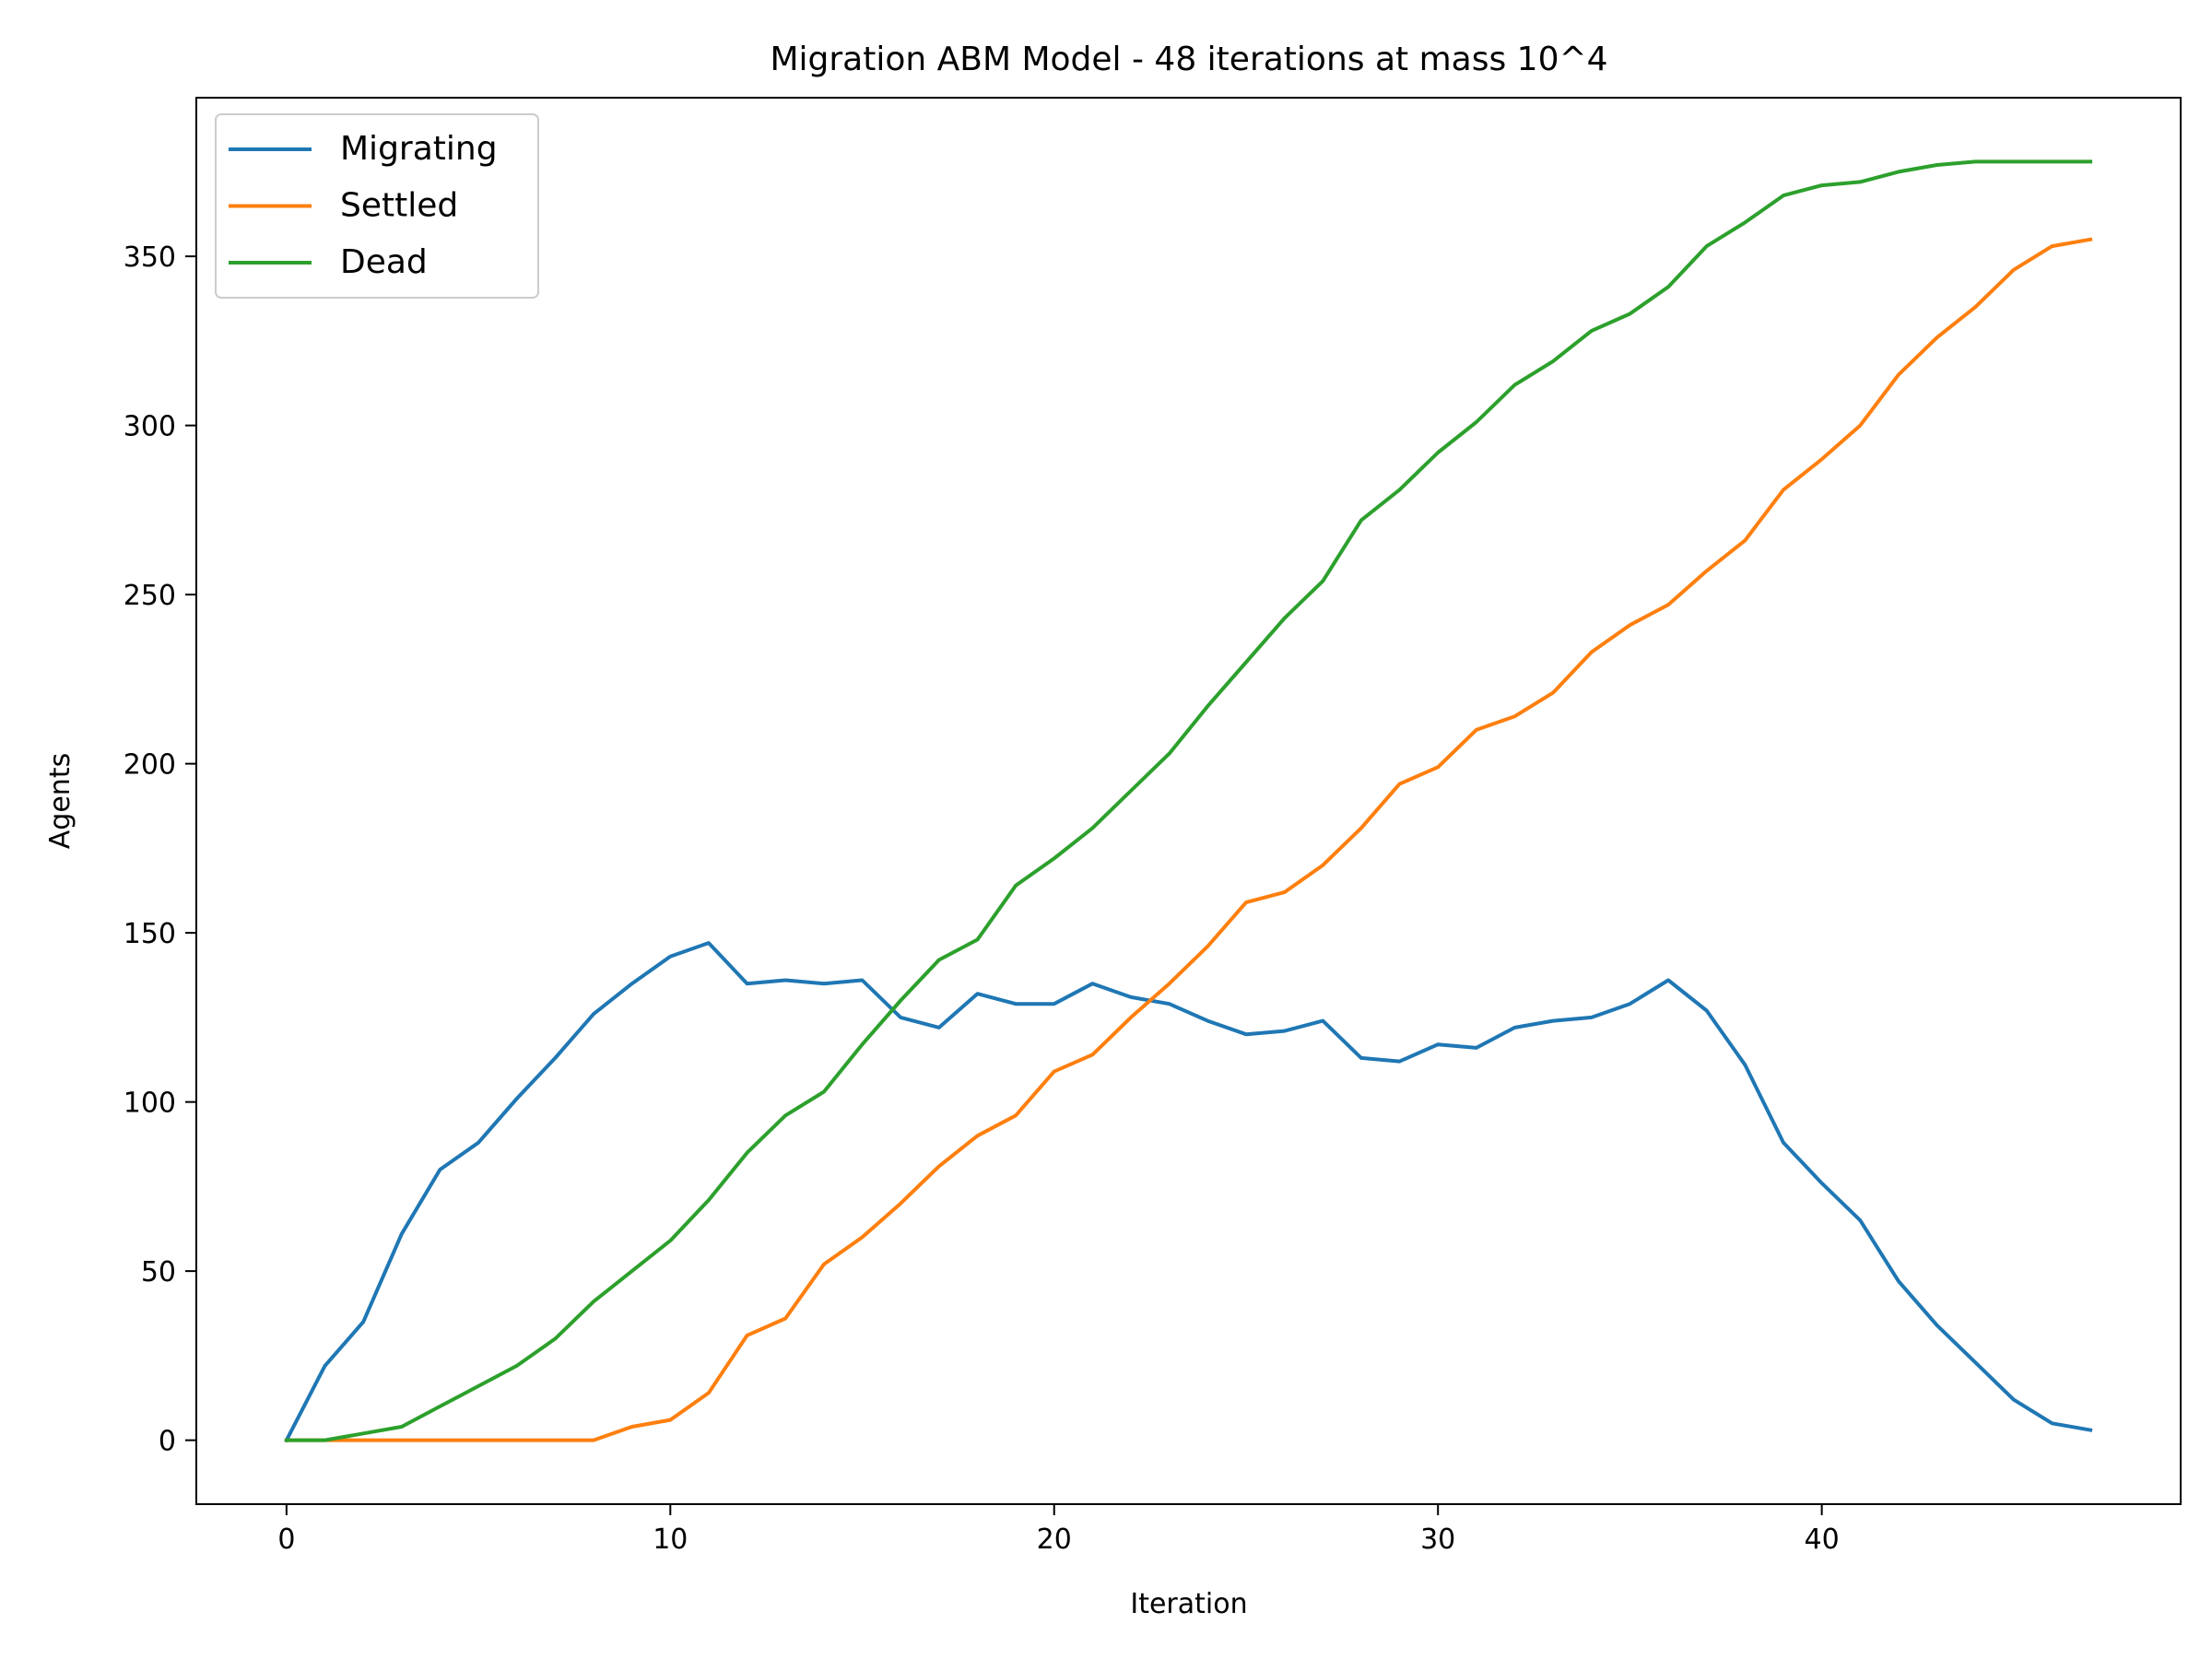 Image resolution: width=2212 pixels, height=1659 pixels. I want to click on x-tick-label: 10, so click(670, 1540).